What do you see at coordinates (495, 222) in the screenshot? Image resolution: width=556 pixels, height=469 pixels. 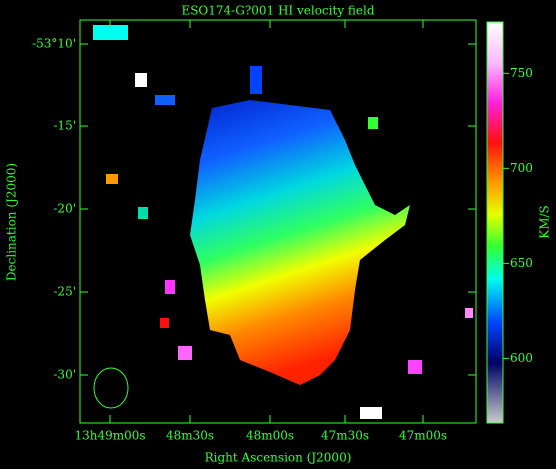 I see `colorbar` at bounding box center [495, 222].